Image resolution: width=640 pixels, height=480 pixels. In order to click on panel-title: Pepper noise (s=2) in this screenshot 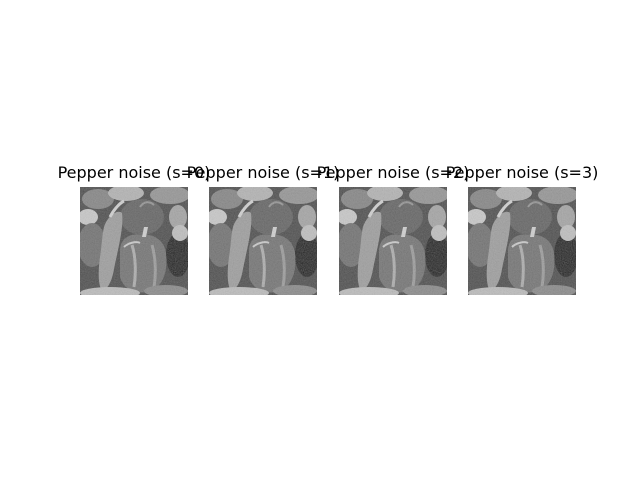, I will do `click(393, 172)`.